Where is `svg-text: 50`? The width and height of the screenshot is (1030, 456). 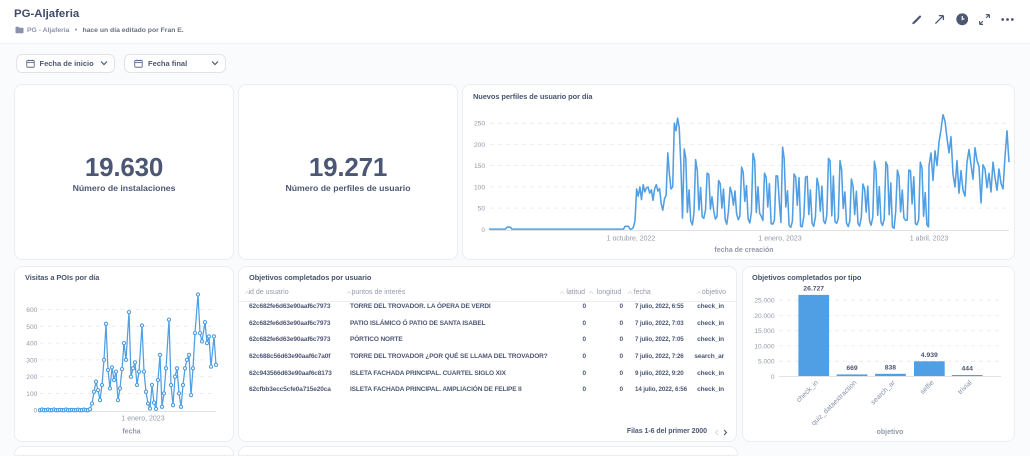 svg-text: 50 is located at coordinates (482, 209).